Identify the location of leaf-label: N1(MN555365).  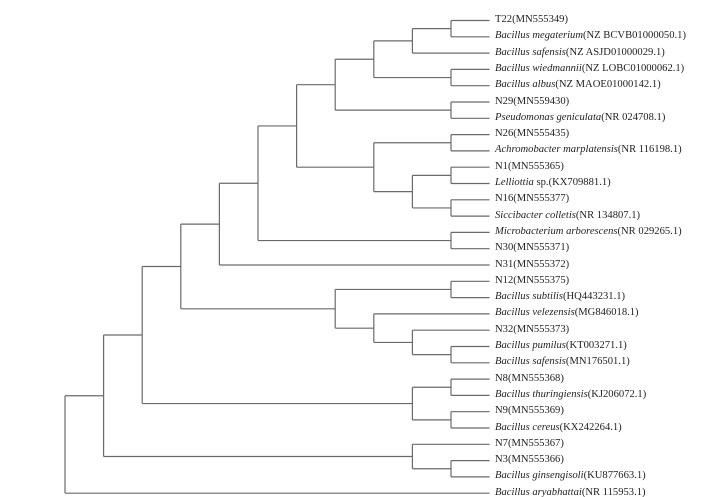
(529, 167).